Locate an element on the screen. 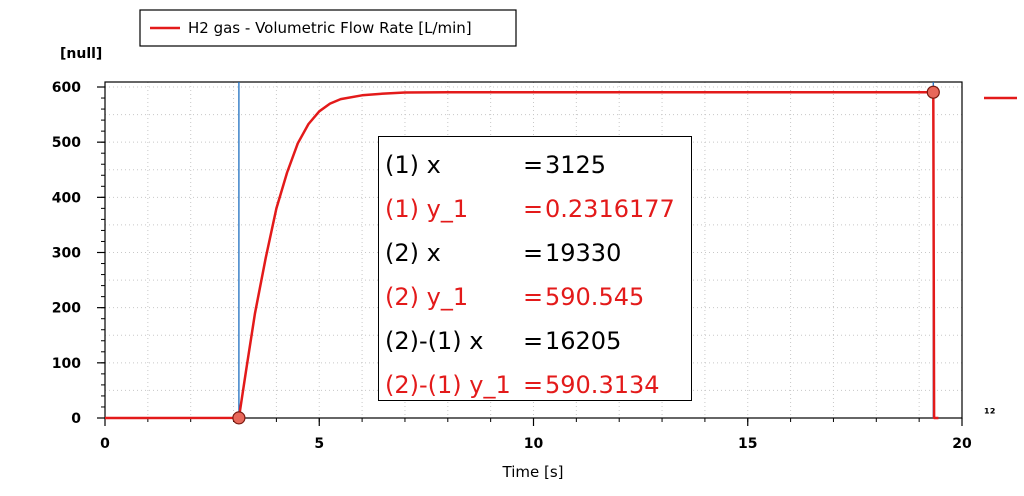  x-tick-label: 0 is located at coordinates (105, 444).